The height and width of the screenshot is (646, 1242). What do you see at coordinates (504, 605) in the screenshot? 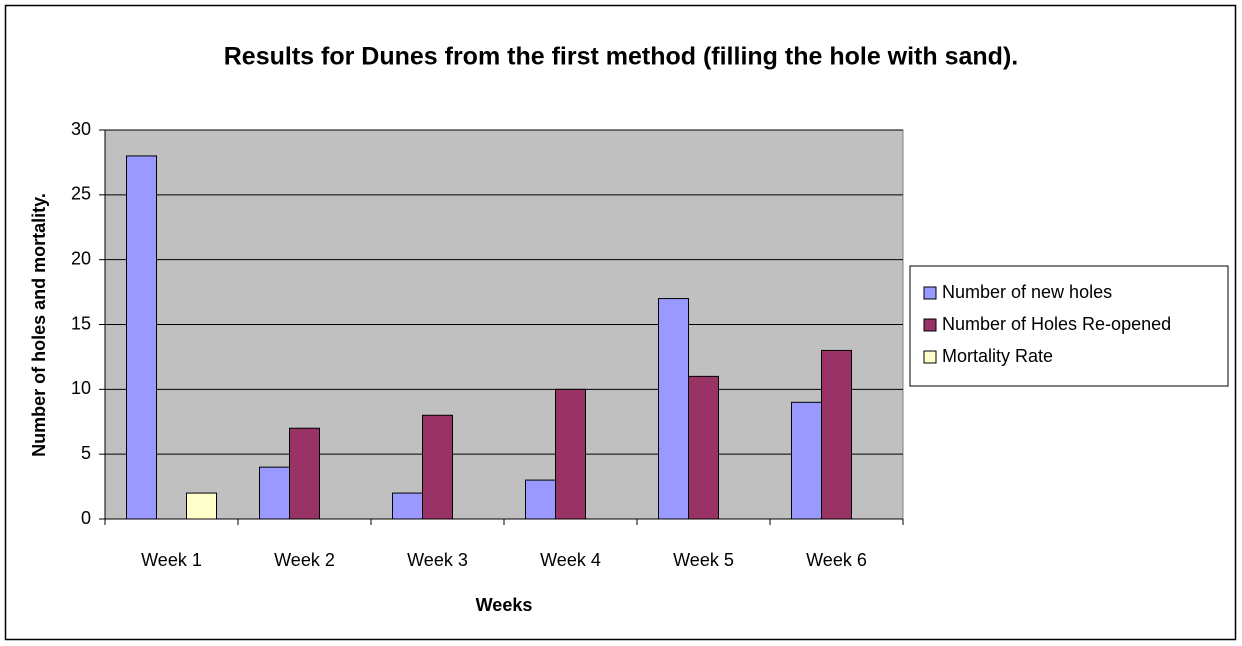
I see `x-axis-label: Weeks` at bounding box center [504, 605].